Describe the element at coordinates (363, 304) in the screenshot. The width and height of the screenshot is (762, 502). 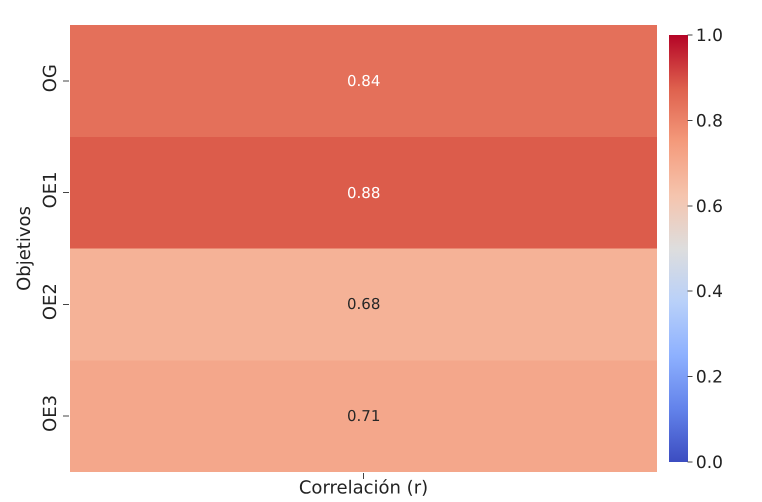
I see `data-label: 0.68` at that location.